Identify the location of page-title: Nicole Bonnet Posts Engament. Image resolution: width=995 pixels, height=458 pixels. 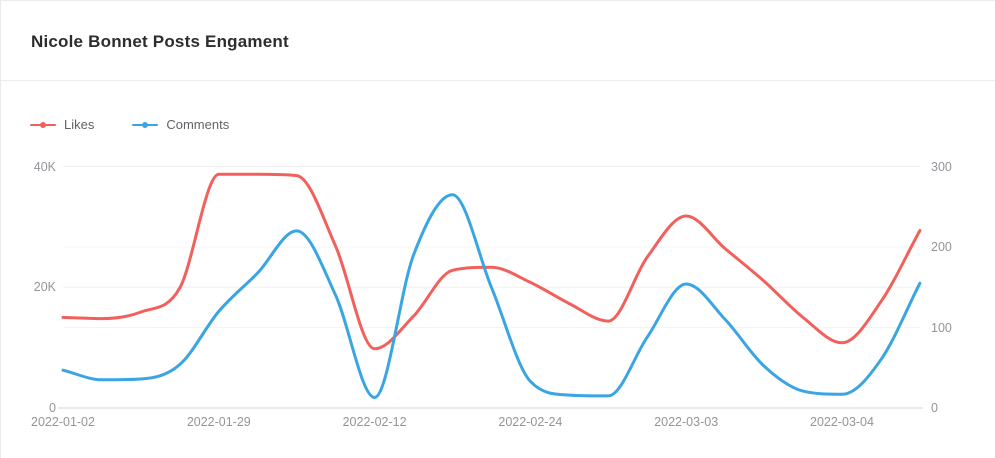
(160, 41).